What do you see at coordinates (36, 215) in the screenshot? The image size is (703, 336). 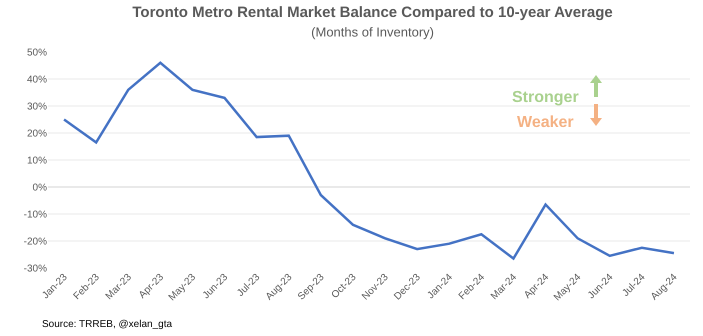 I see `y-tick-label: -10%` at bounding box center [36, 215].